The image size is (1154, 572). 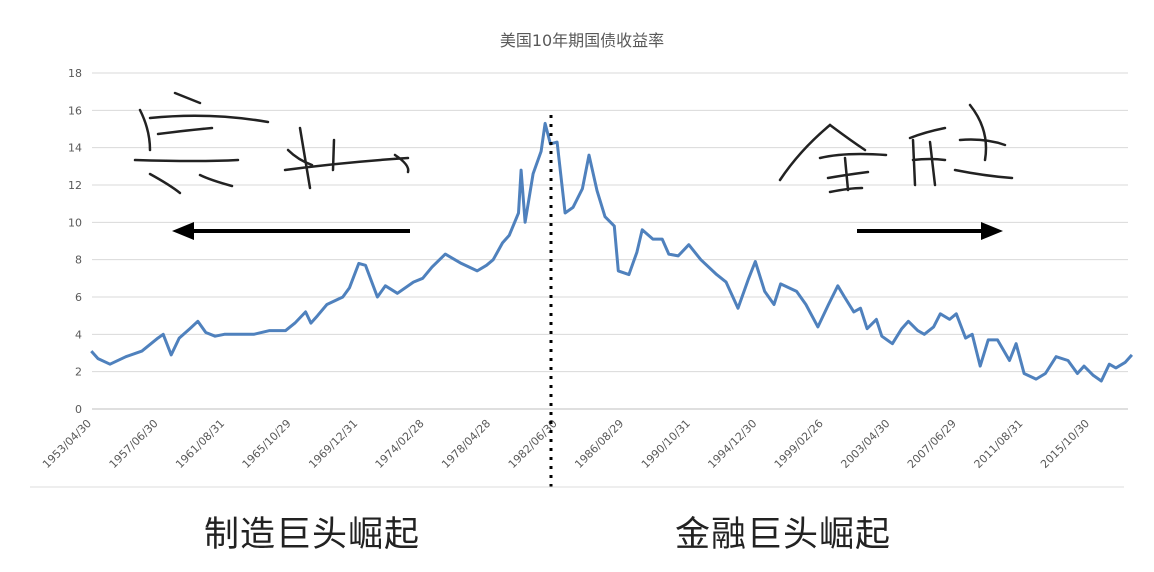 I want to click on x-tick-label: 2007/06/29, so click(x=932, y=444).